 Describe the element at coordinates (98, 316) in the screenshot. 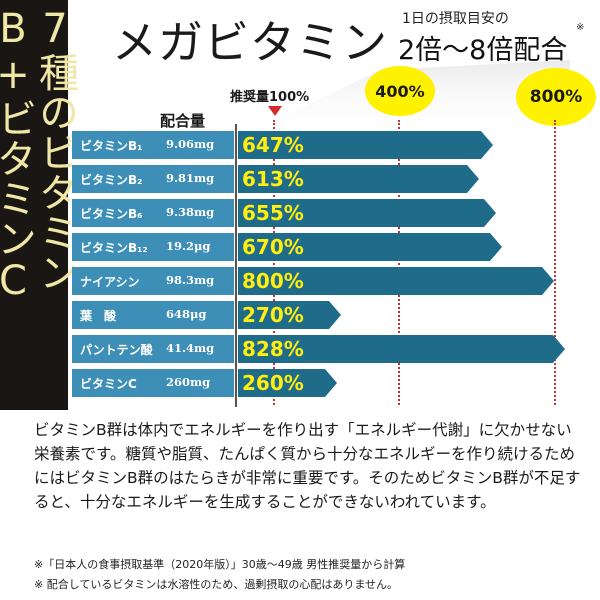

I see `vitamin-name: 葉 酸` at that location.